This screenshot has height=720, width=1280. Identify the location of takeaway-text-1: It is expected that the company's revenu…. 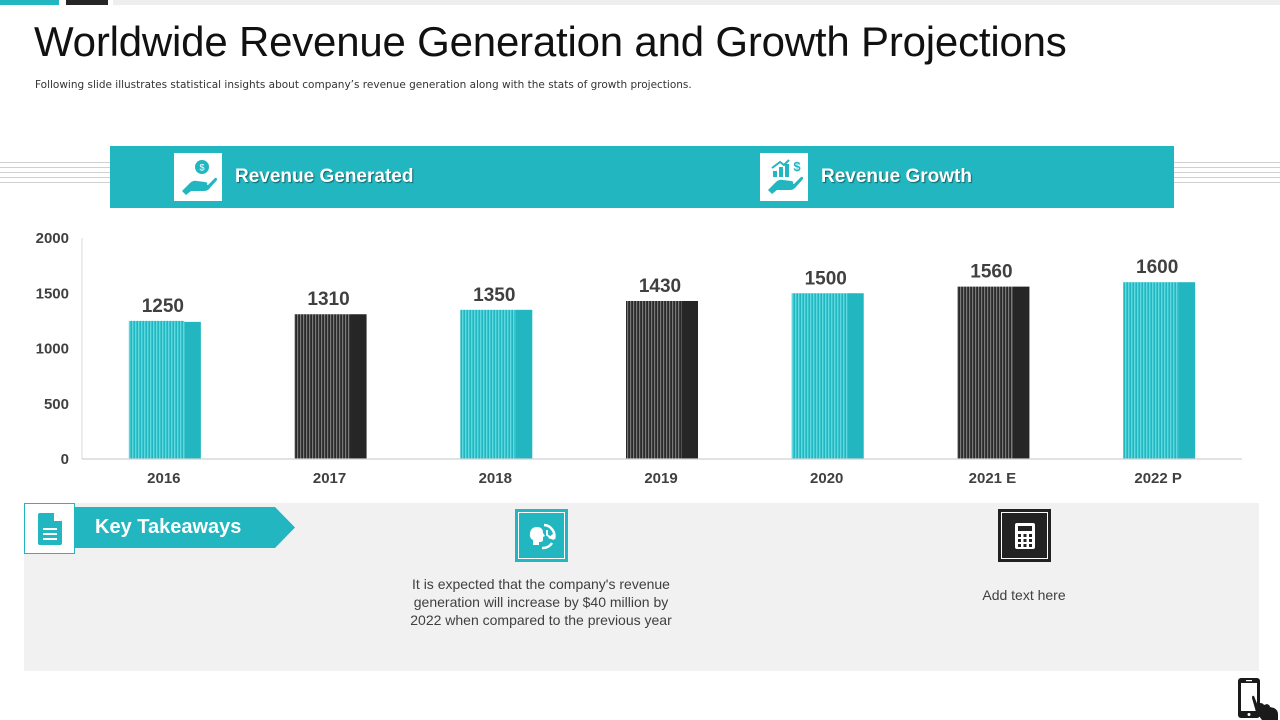
(541, 602).